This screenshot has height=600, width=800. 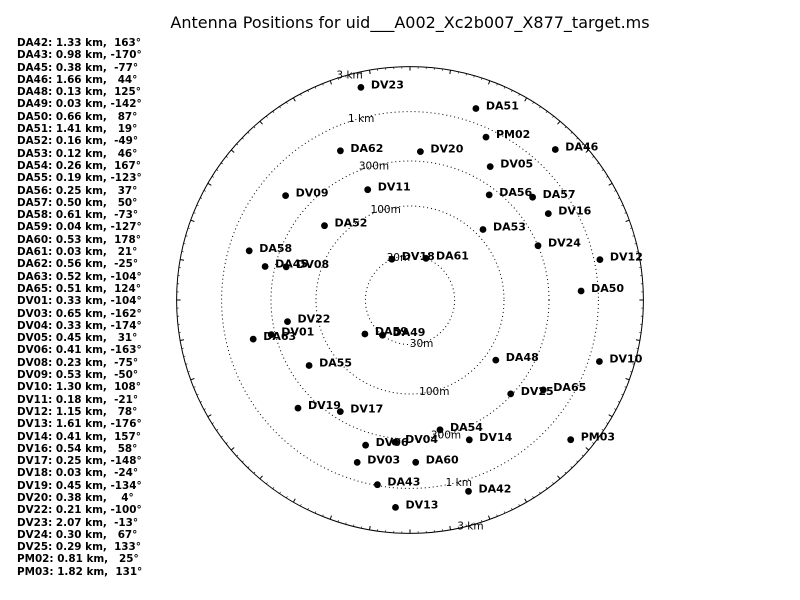 I want to click on antenna-label: DV25, so click(x=537, y=391).